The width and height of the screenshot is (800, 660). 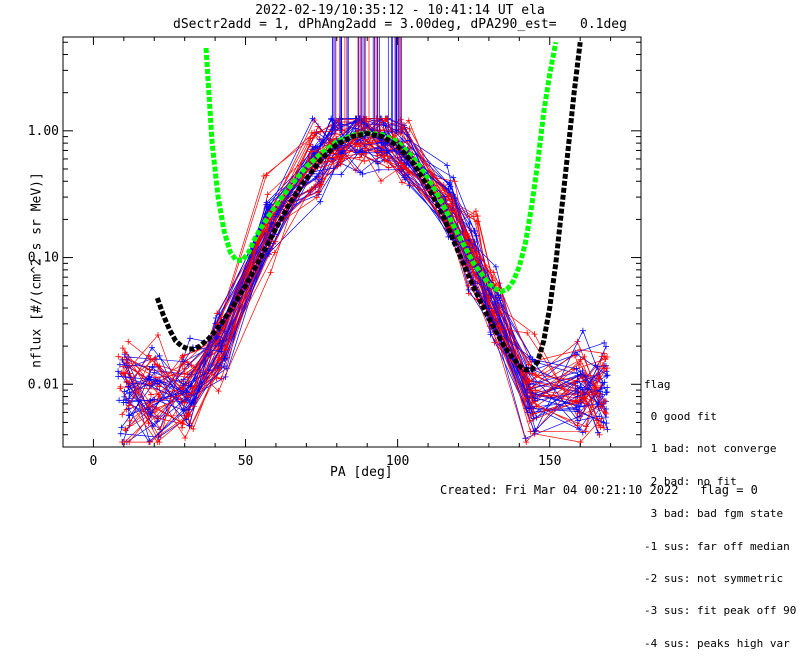 What do you see at coordinates (400, 10) in the screenshot?
I see `chart-title: 2022-02-19/10:35:12 - 10:41:14 UT ela` at bounding box center [400, 10].